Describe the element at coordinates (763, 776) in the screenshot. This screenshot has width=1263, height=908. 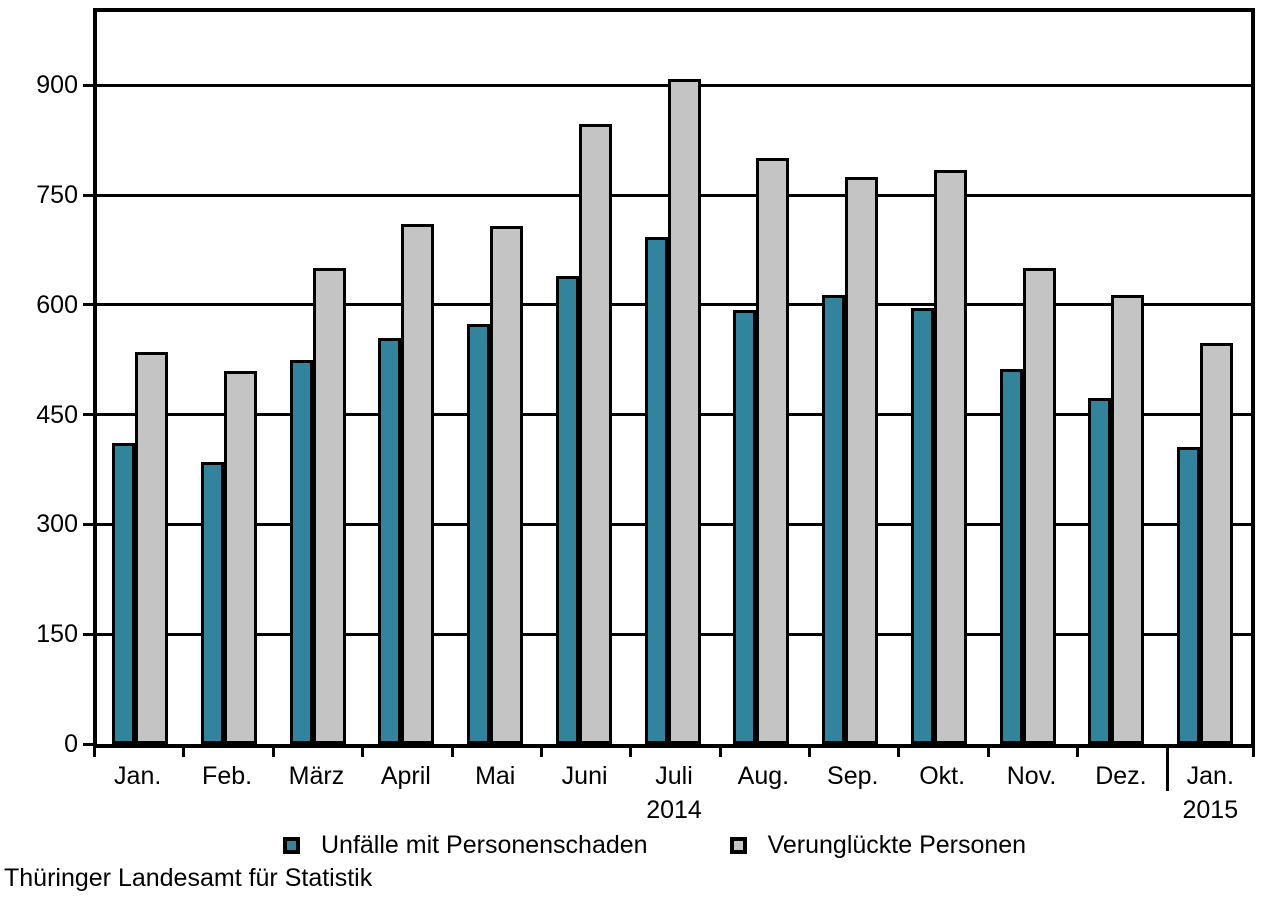
I see `category-label: Aug.` at that location.